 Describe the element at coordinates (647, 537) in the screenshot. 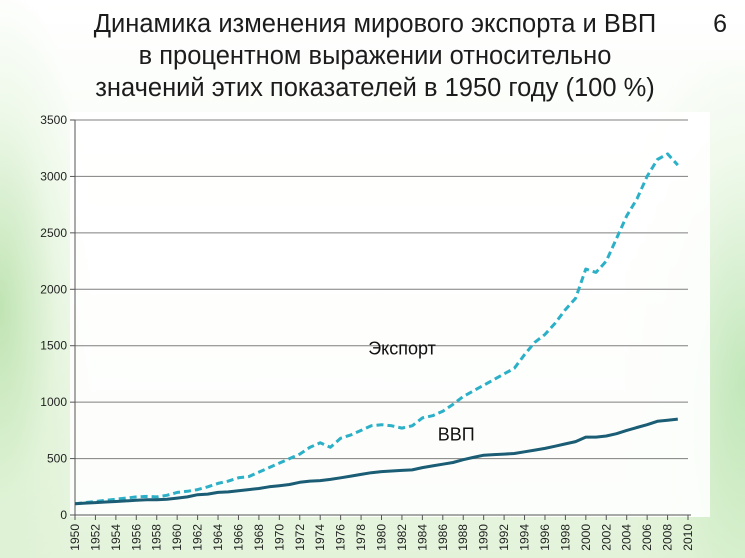

I see `xtick-label-2006: 2006` at that location.